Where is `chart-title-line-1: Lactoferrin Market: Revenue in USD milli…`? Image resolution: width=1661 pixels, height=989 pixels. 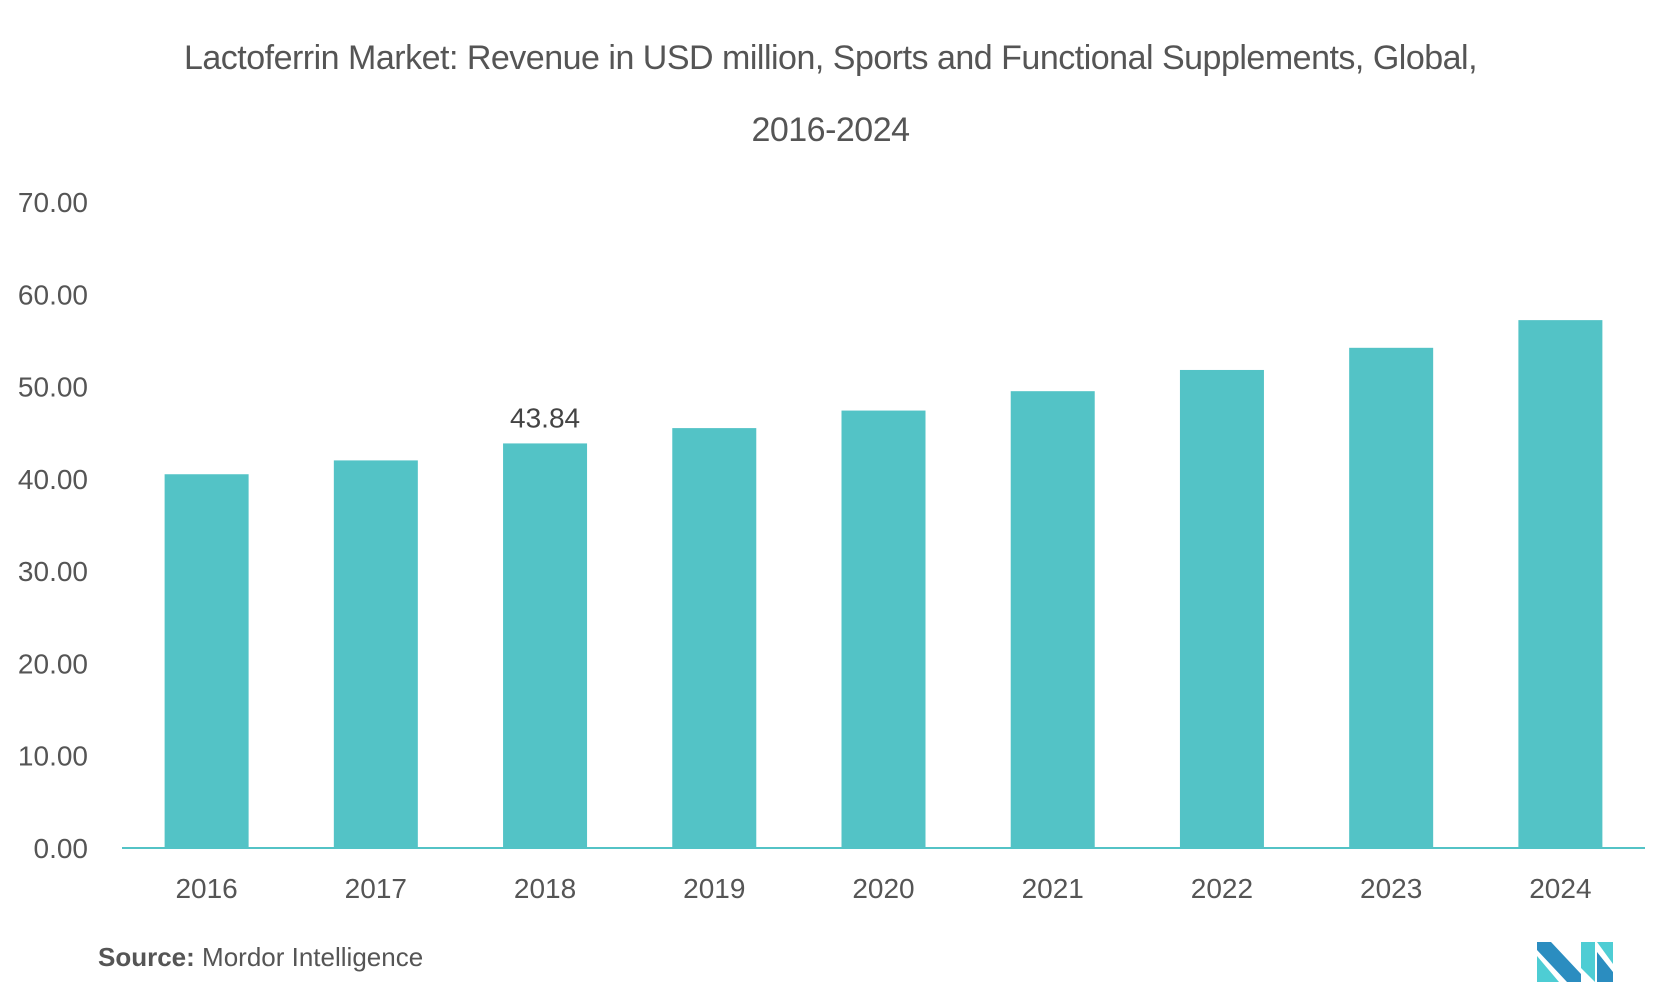
chart-title-line-1: Lactoferrin Market: Revenue in USD milli… is located at coordinates (830, 58).